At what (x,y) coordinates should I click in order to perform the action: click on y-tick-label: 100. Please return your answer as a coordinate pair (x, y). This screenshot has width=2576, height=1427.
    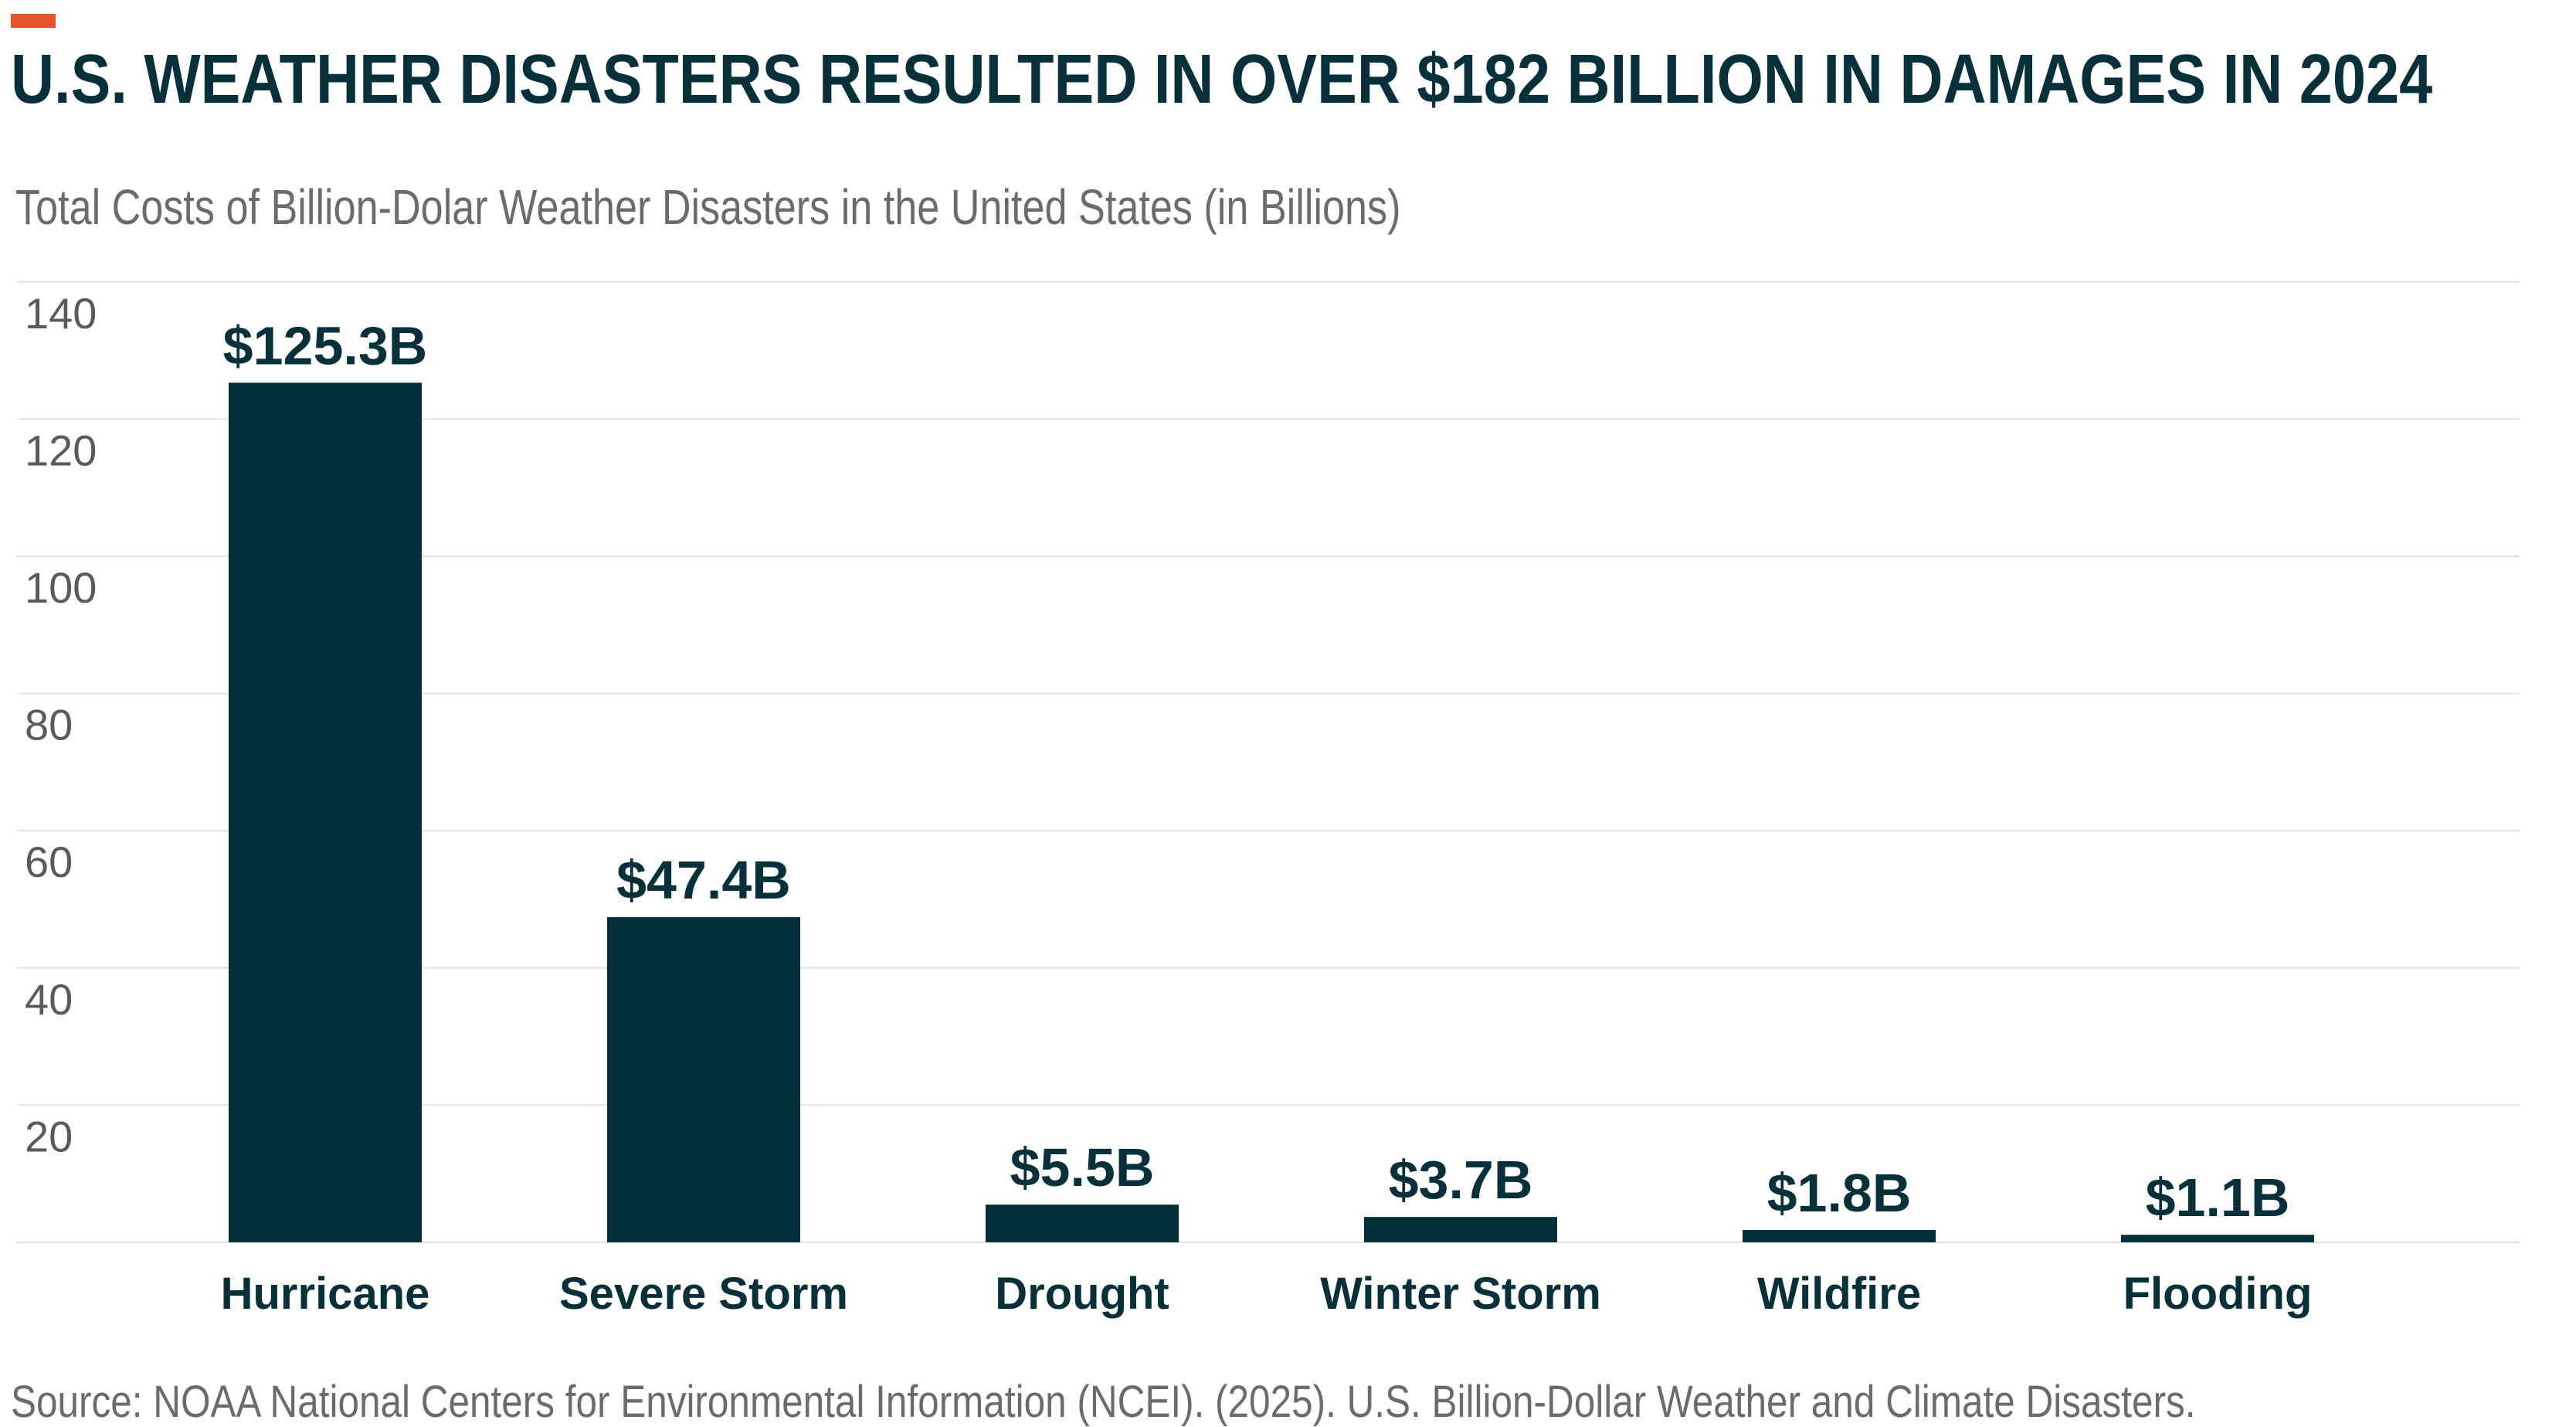
    Looking at the image, I should click on (61, 587).